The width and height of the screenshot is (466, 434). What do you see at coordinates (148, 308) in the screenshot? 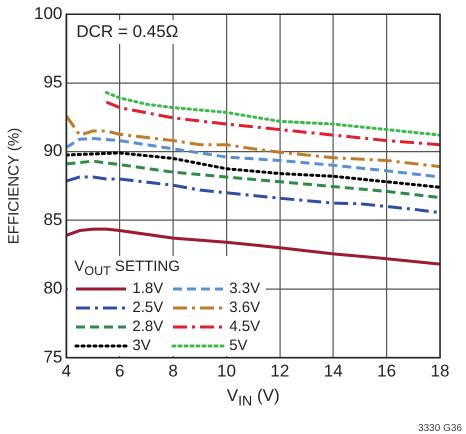
I see `legend-label: 2.5V` at bounding box center [148, 308].